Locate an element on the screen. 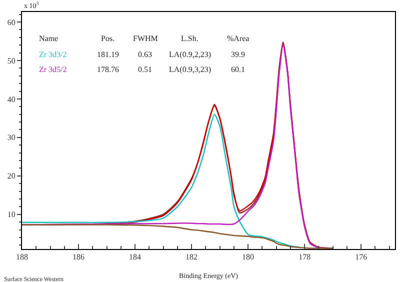  annotation: 0.63 is located at coordinates (145, 54).